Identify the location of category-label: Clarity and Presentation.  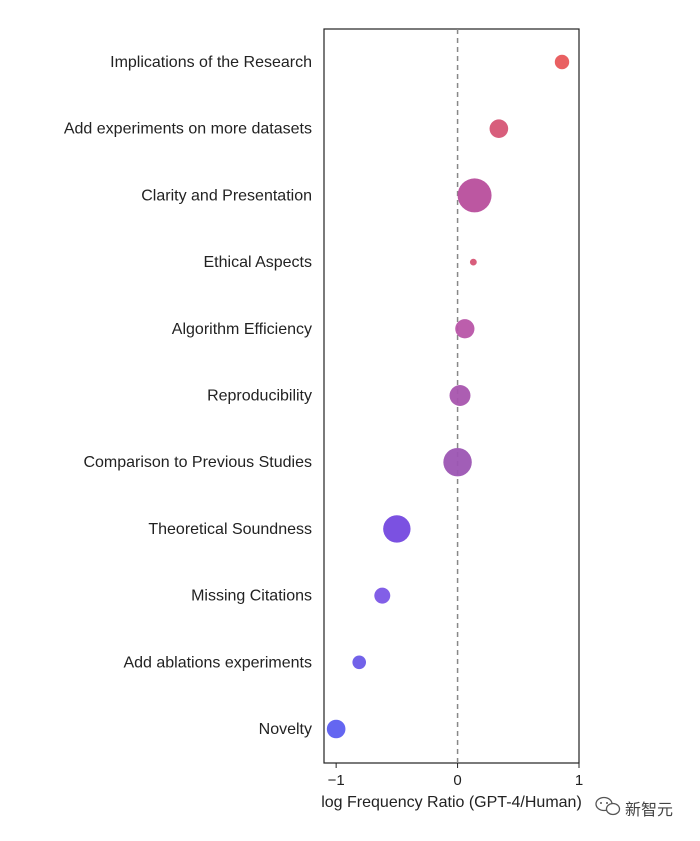
(226, 195).